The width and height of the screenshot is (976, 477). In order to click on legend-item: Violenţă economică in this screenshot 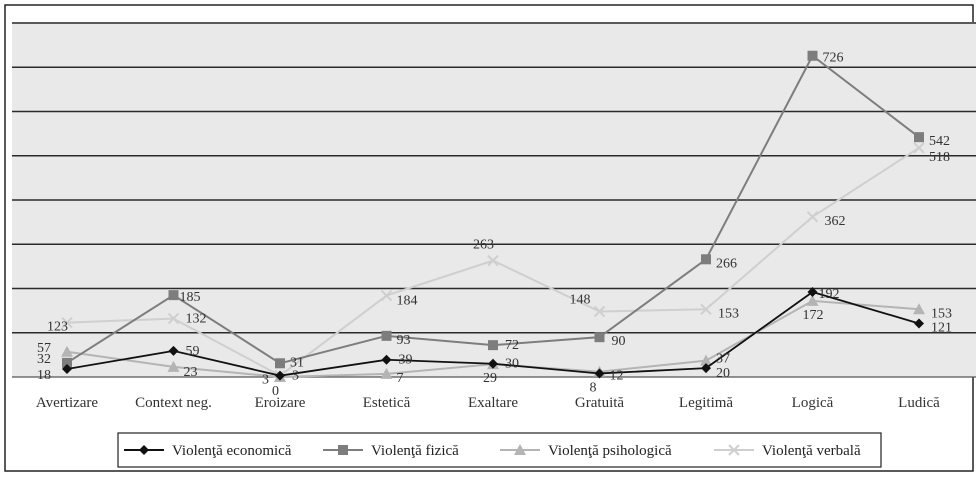, I will do `click(208, 451)`.